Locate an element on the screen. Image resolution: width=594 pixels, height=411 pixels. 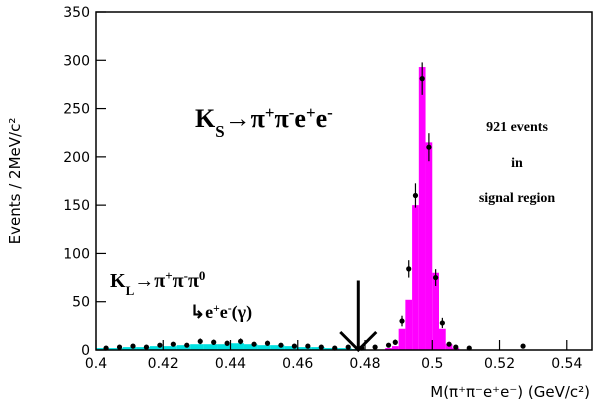
annotation: KL→π+π-π0 is located at coordinates (157, 283).